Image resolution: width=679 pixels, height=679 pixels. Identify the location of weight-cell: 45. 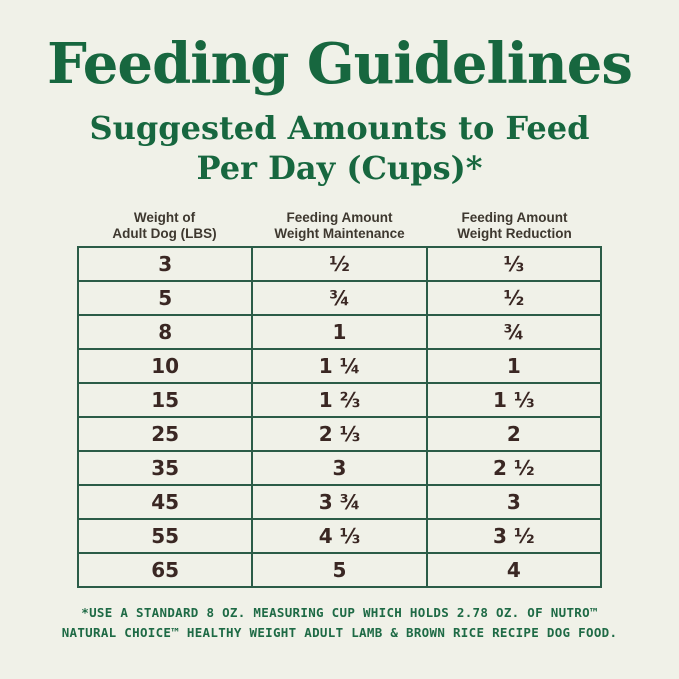
(165, 502).